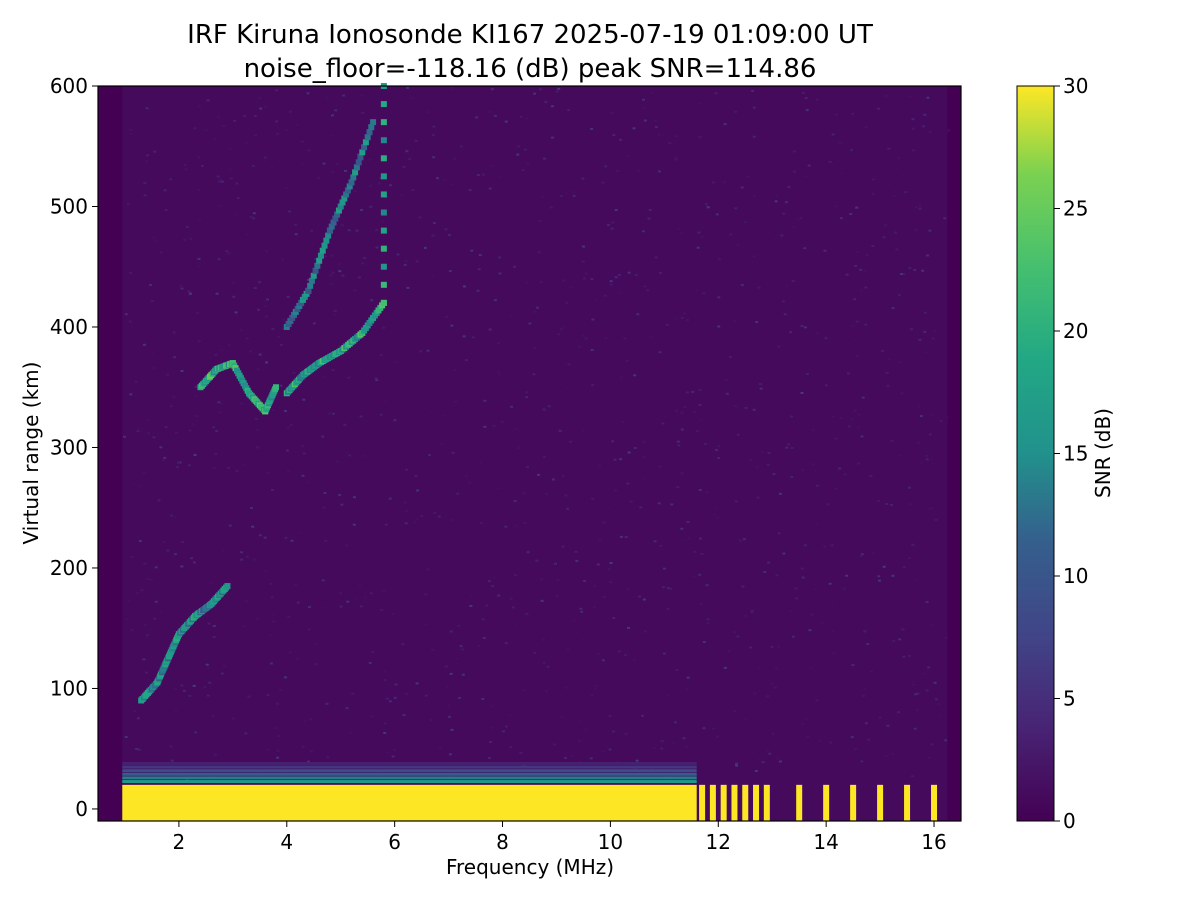  I want to click on colorbar-tick-label: 5, so click(1069, 699).